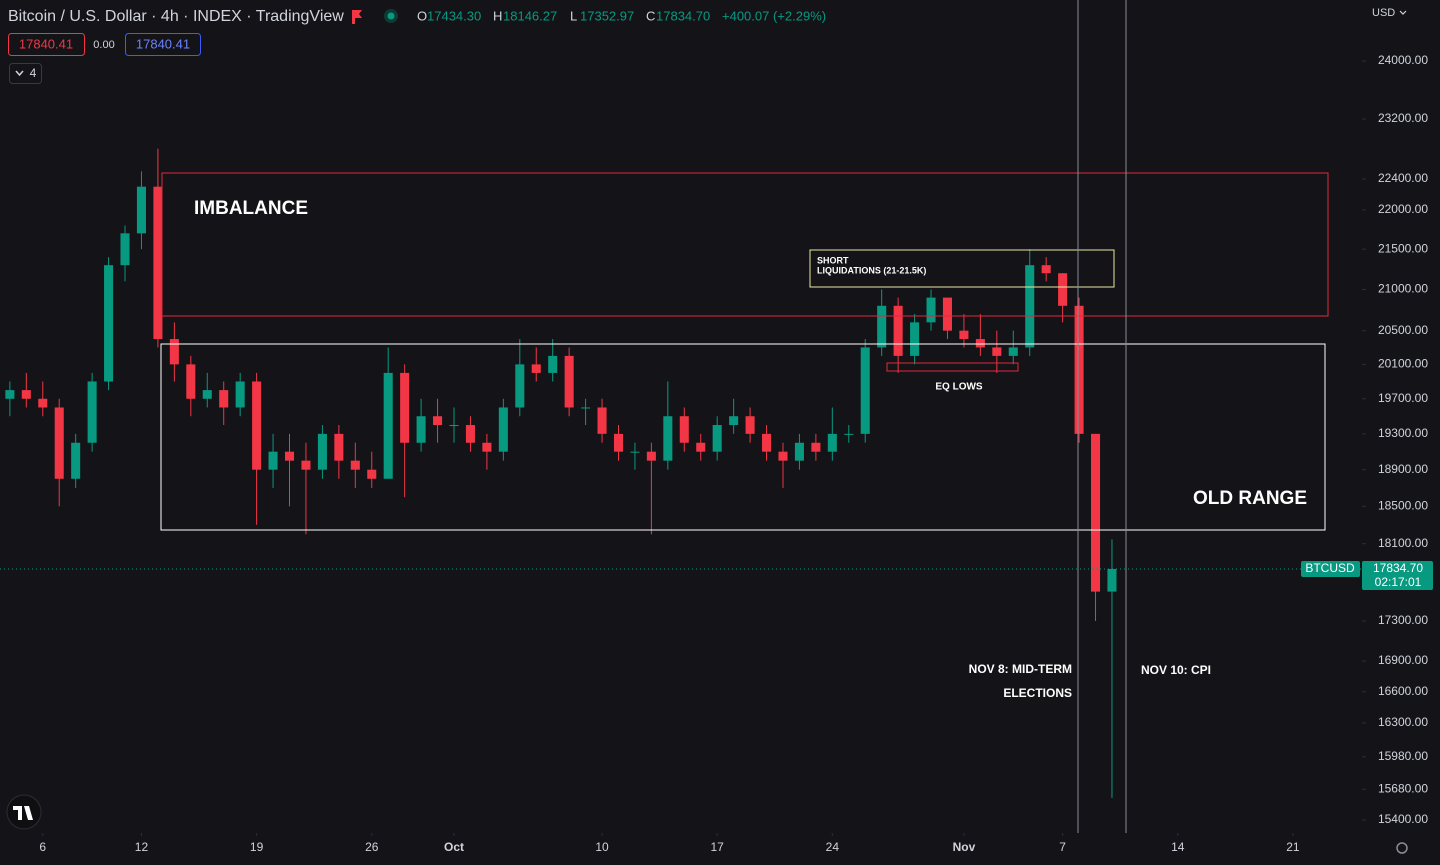 Image resolution: width=1440 pixels, height=865 pixels. I want to click on x-tick-label: 19, so click(257, 847).